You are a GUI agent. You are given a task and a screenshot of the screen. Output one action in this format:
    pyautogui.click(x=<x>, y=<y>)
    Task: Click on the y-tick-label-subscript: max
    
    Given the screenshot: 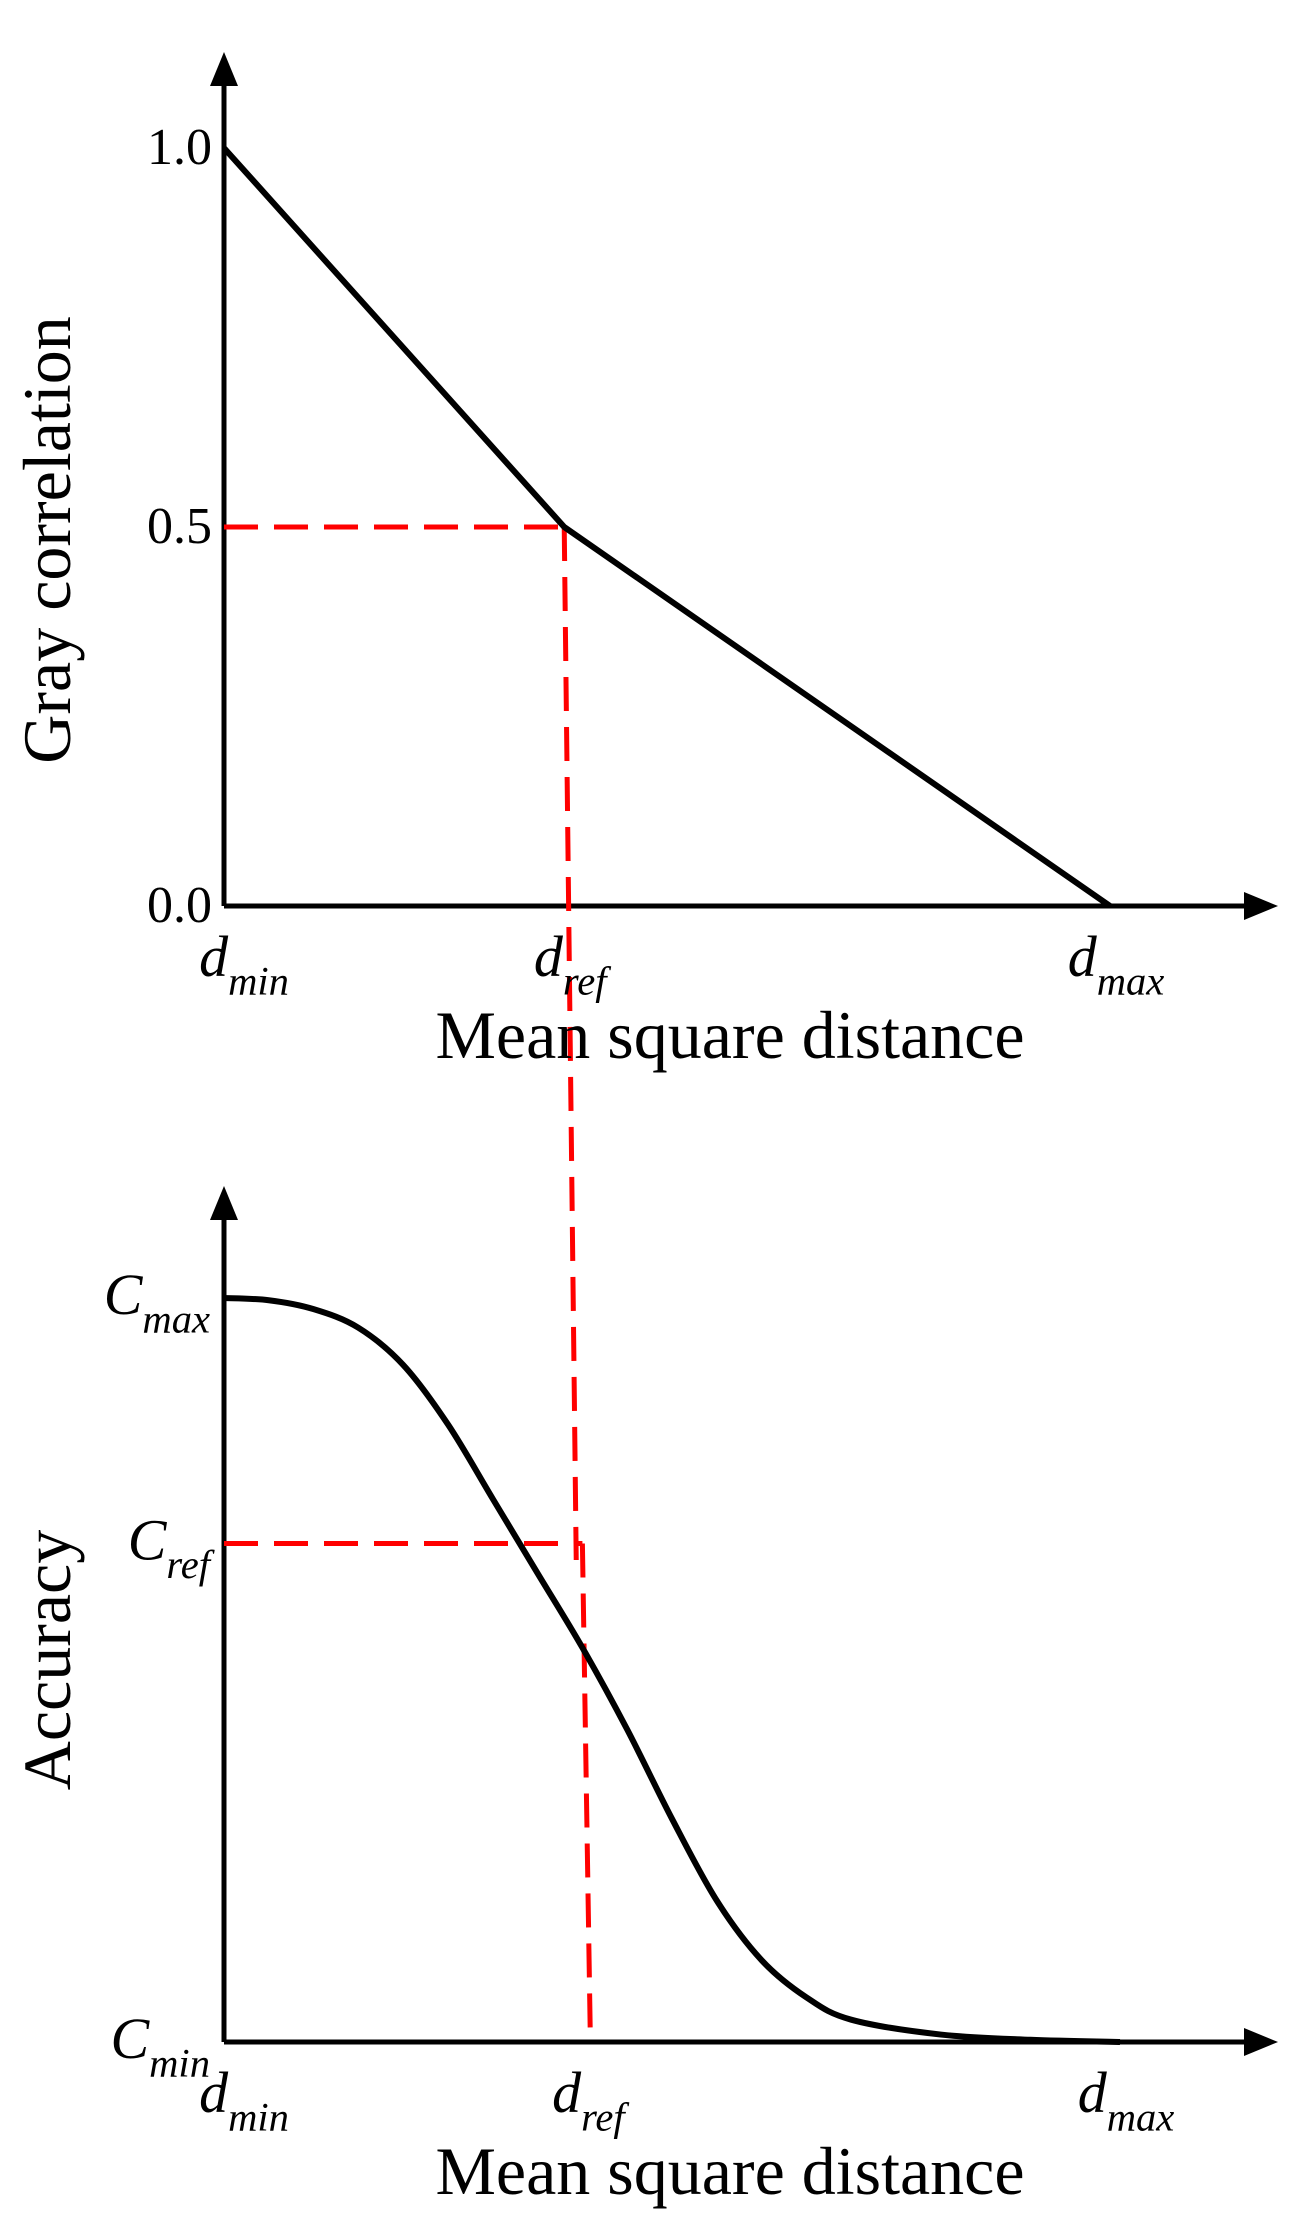 What is the action you would take?
    pyautogui.click(x=176, y=1319)
    